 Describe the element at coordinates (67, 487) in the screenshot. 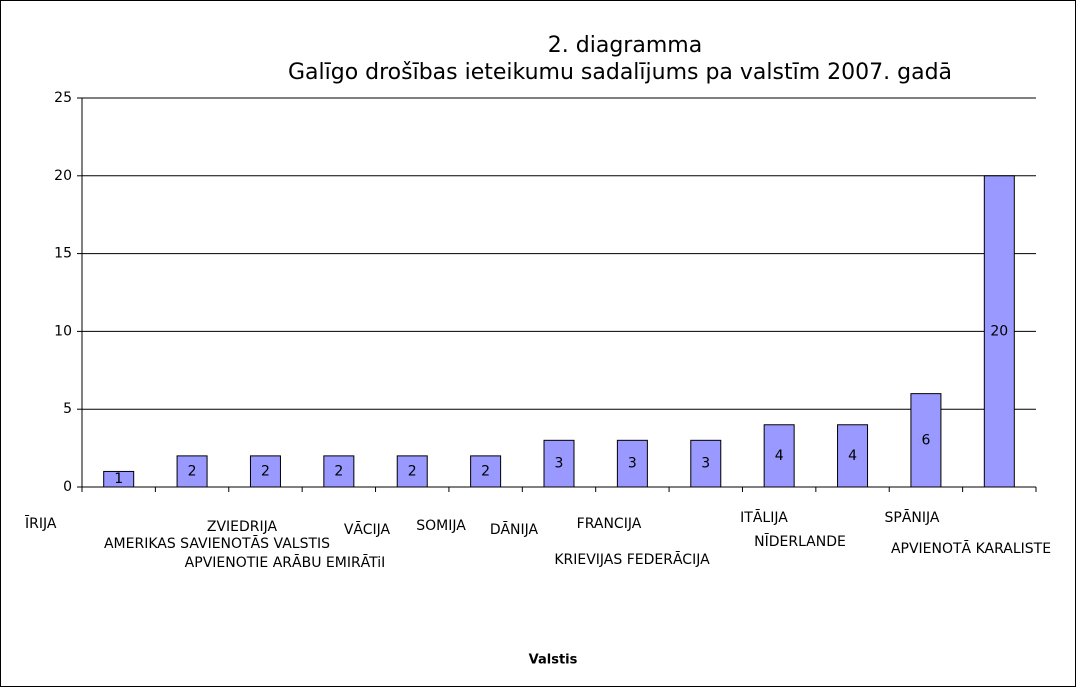

I see `y-tick-label: 0` at that location.